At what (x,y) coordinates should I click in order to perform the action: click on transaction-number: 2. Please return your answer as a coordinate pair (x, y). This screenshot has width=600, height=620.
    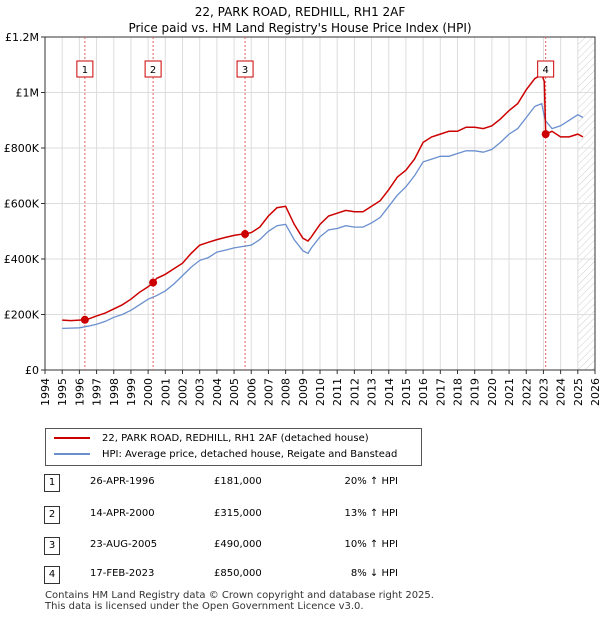
    Looking at the image, I should click on (52, 515).